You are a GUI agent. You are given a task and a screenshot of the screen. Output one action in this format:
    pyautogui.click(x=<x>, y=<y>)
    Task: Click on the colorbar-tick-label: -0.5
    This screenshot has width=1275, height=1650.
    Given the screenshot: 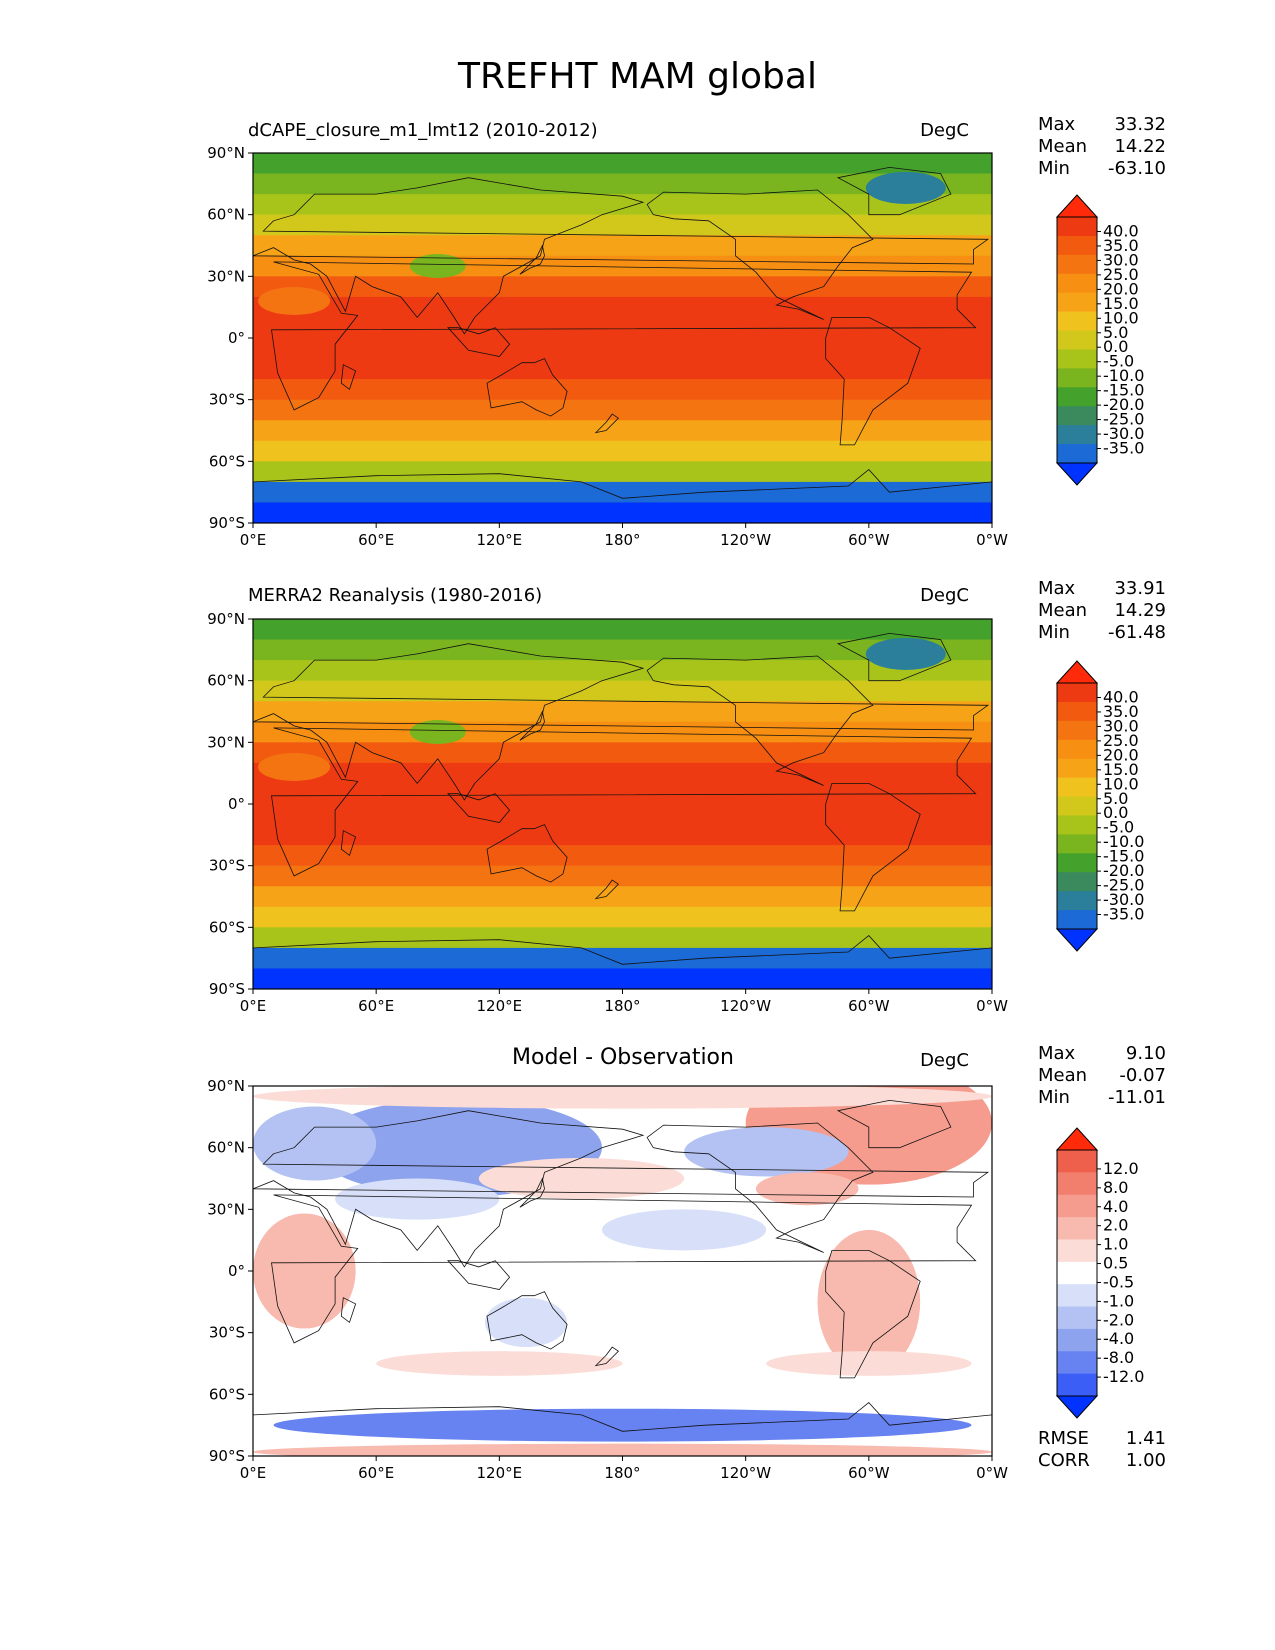 What is the action you would take?
    pyautogui.click(x=1118, y=1281)
    